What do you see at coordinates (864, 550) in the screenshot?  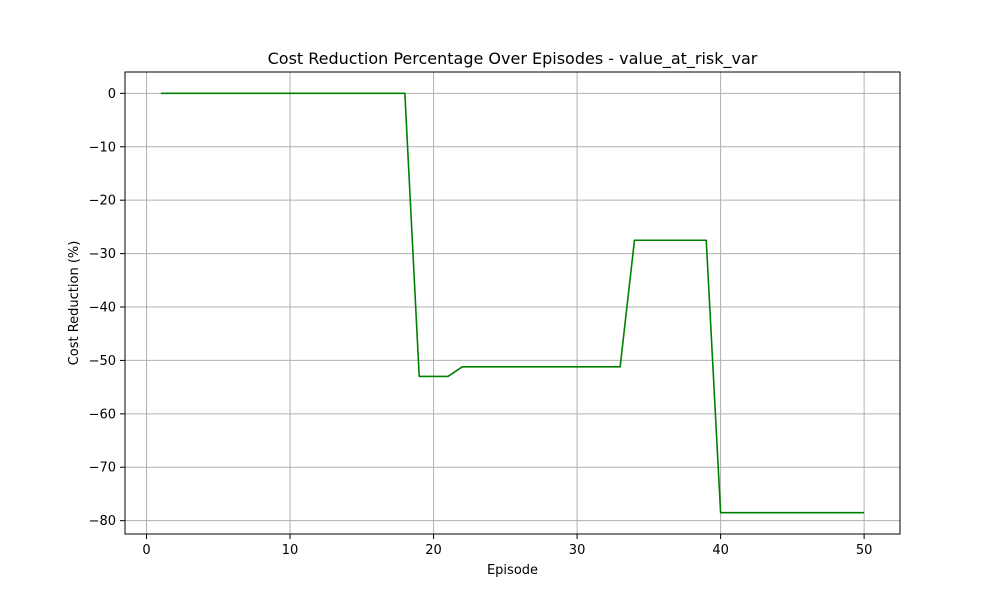 I see `x-tick-label: 50` at bounding box center [864, 550].